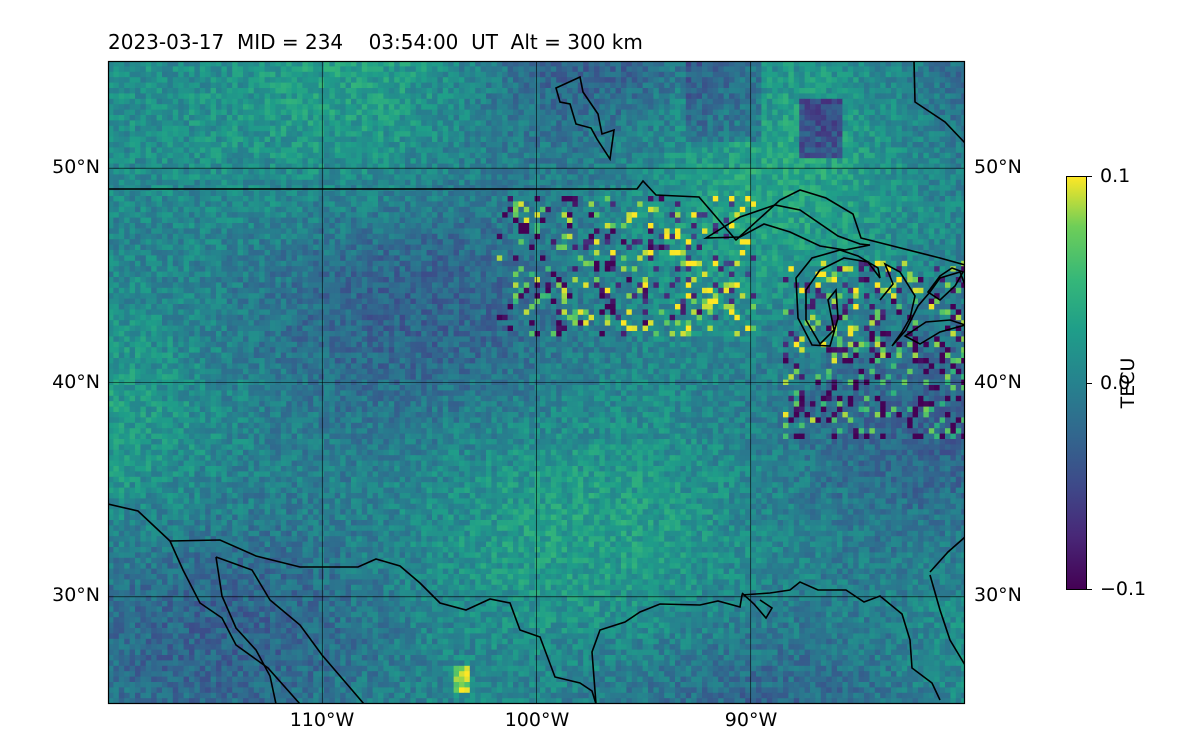  What do you see at coordinates (1089, 383) in the screenshot?
I see `colorbar-tick-mid` at bounding box center [1089, 383].